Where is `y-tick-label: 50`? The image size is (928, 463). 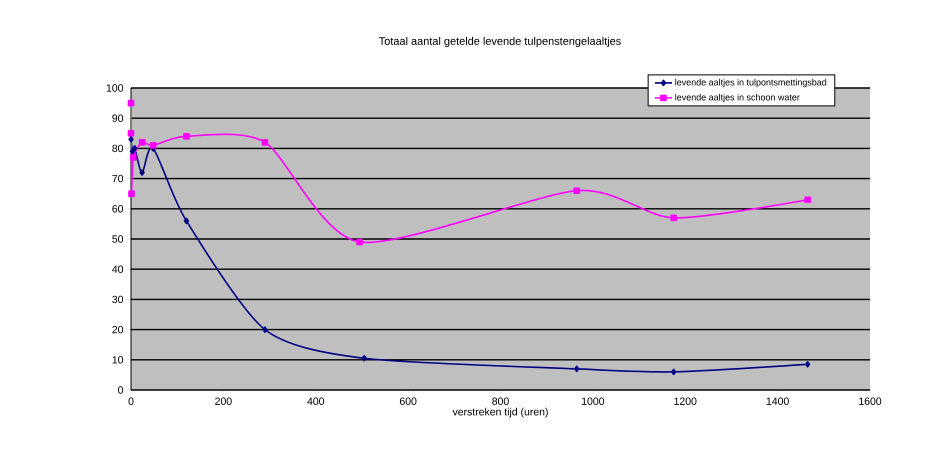
y-tick-label: 50 is located at coordinates (118, 239).